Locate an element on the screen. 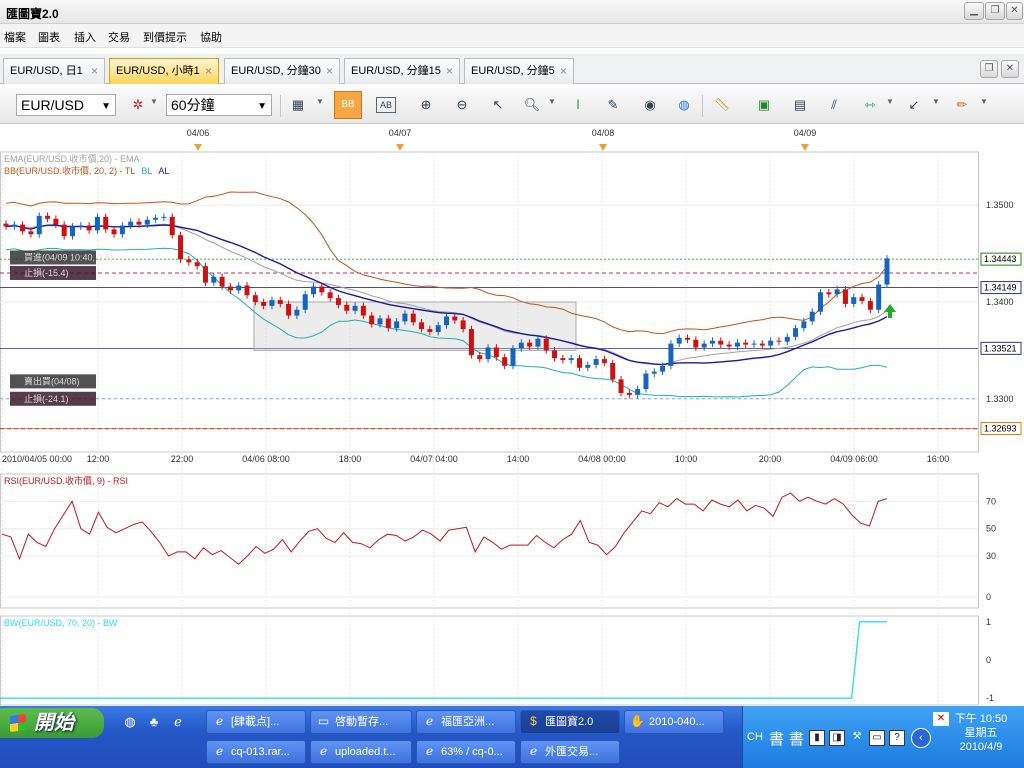  tray-icon: ▮ is located at coordinates (817, 738).